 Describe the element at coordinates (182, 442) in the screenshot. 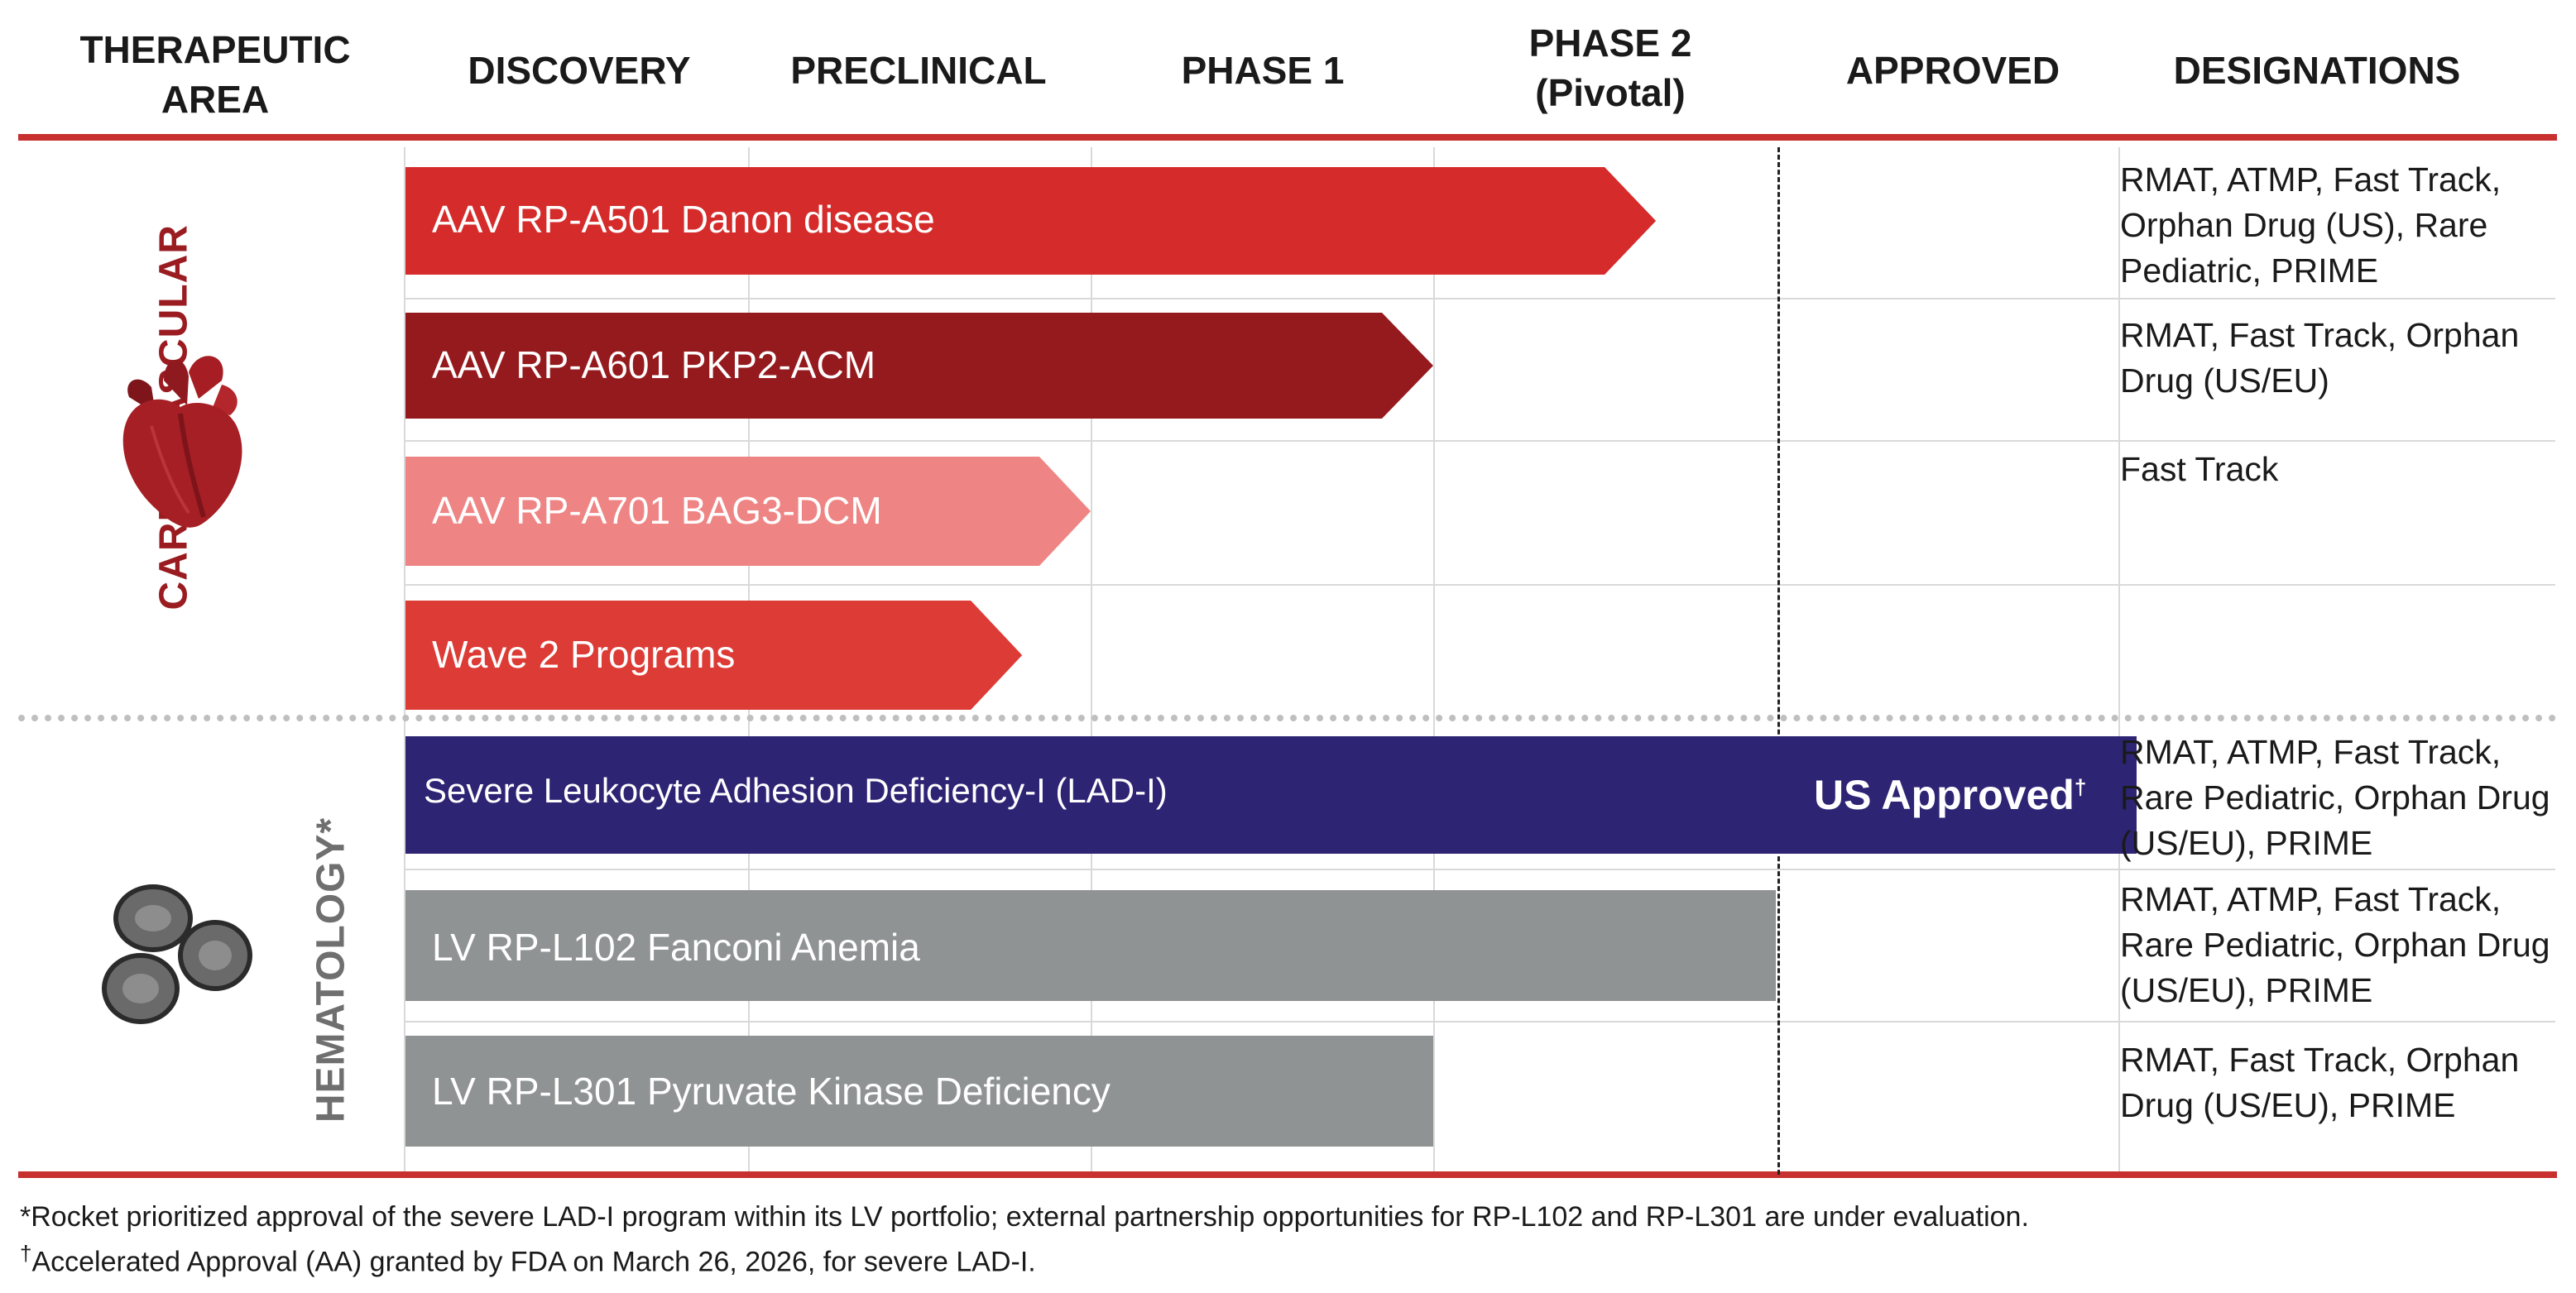

I see `heart-icon` at that location.